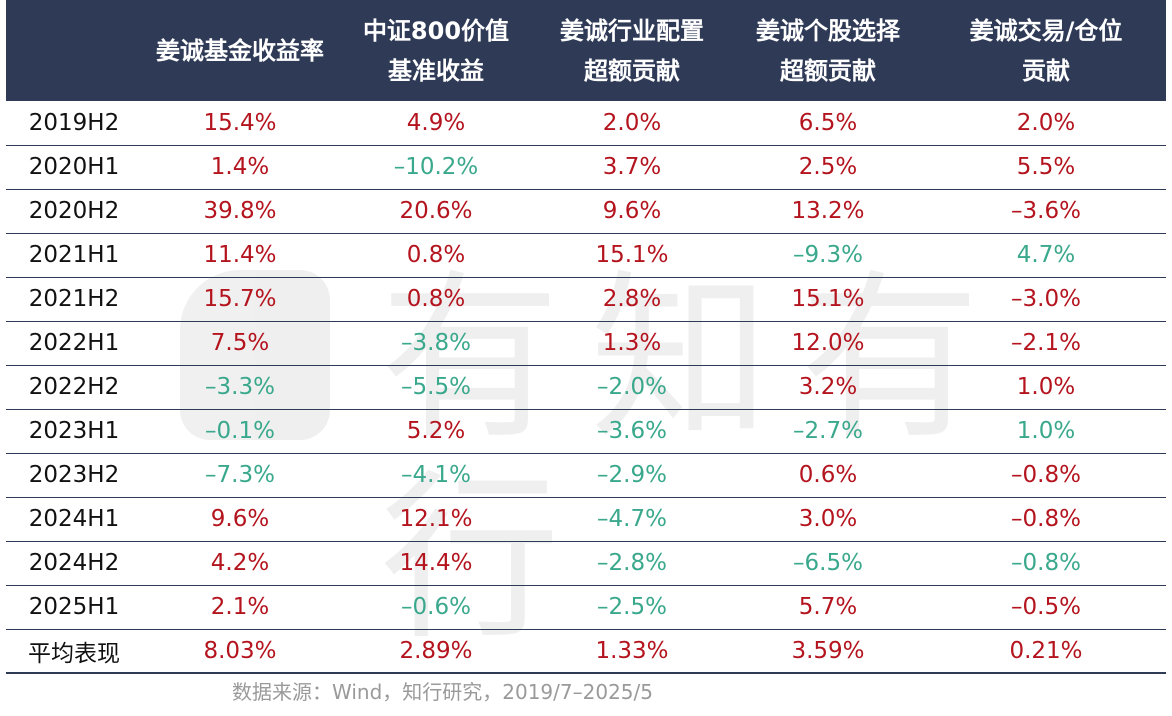  What do you see at coordinates (436, 387) in the screenshot?
I see `table-cell: –5.5%` at bounding box center [436, 387].